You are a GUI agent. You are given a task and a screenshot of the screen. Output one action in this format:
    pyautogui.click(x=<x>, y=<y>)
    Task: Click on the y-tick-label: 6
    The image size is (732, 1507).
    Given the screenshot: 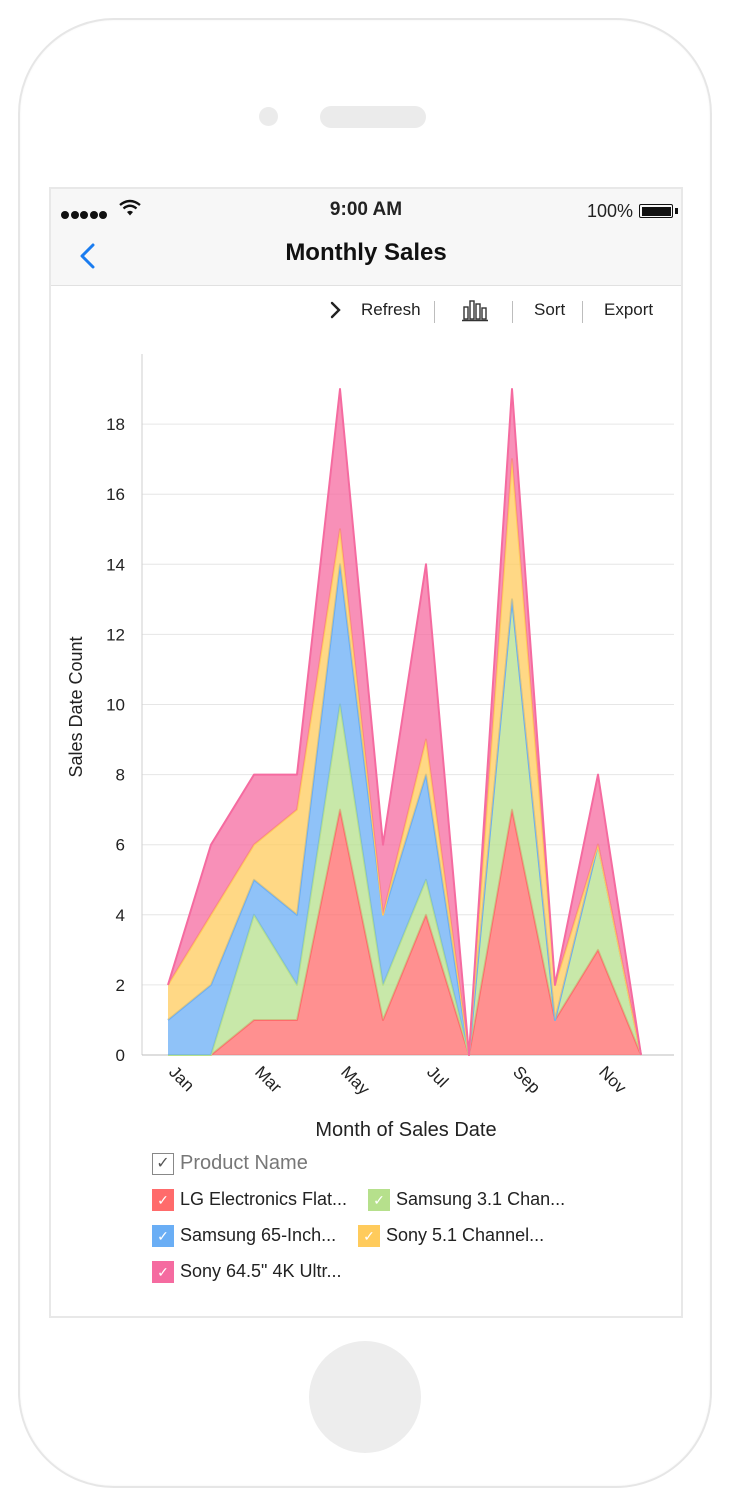 What is the action you would take?
    pyautogui.click(x=120, y=845)
    